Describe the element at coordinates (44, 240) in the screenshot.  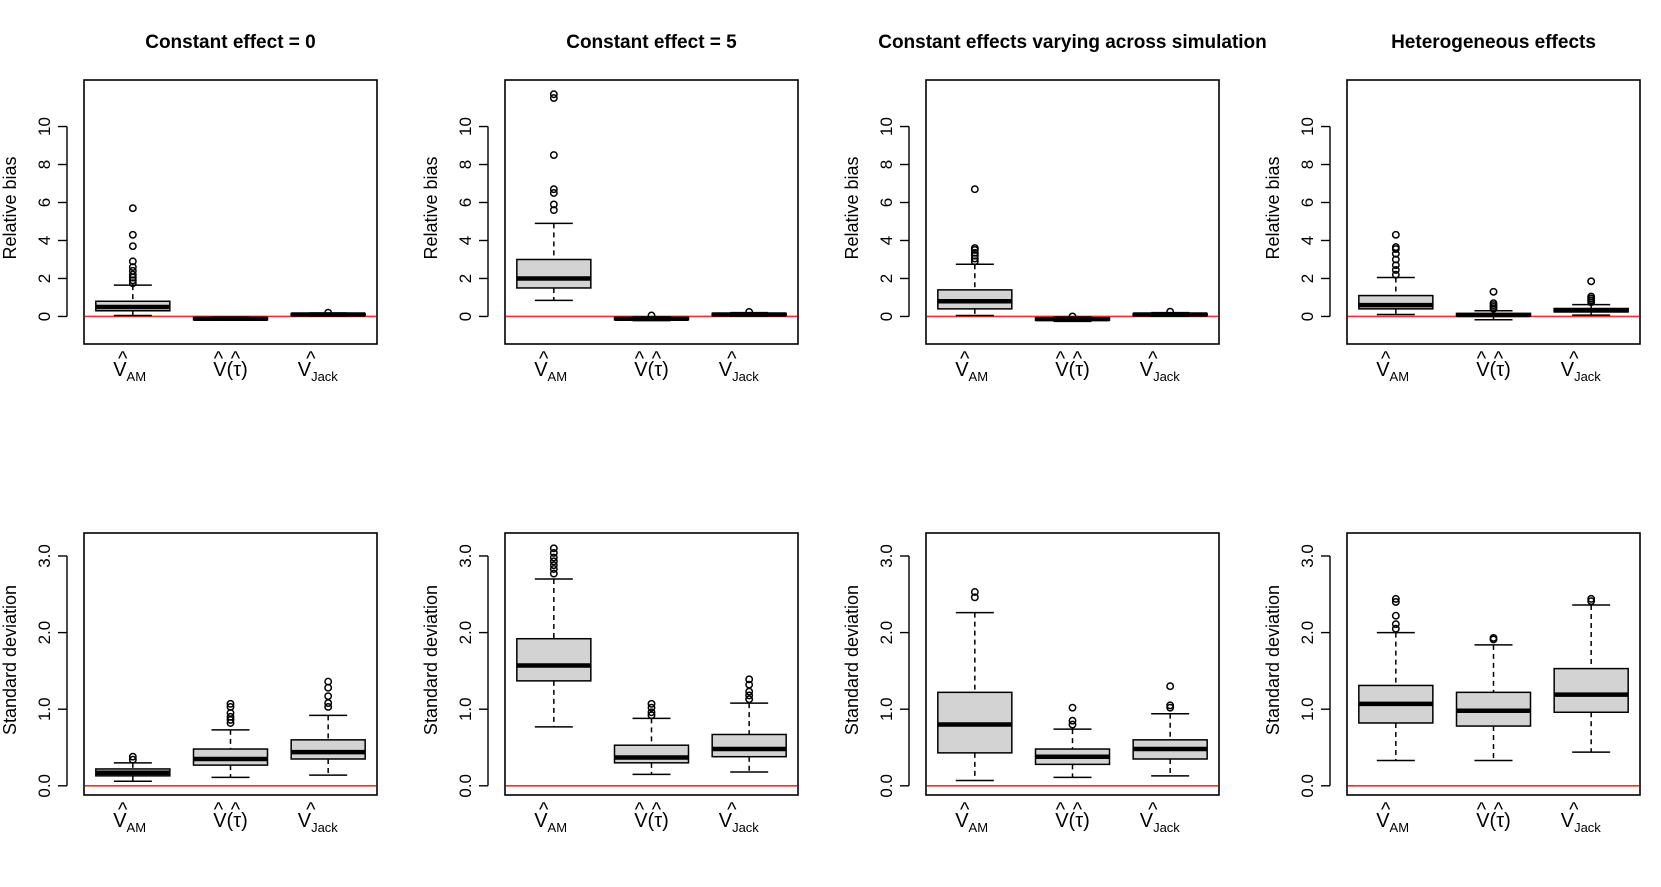
I see `y-tick-label: 4` at that location.